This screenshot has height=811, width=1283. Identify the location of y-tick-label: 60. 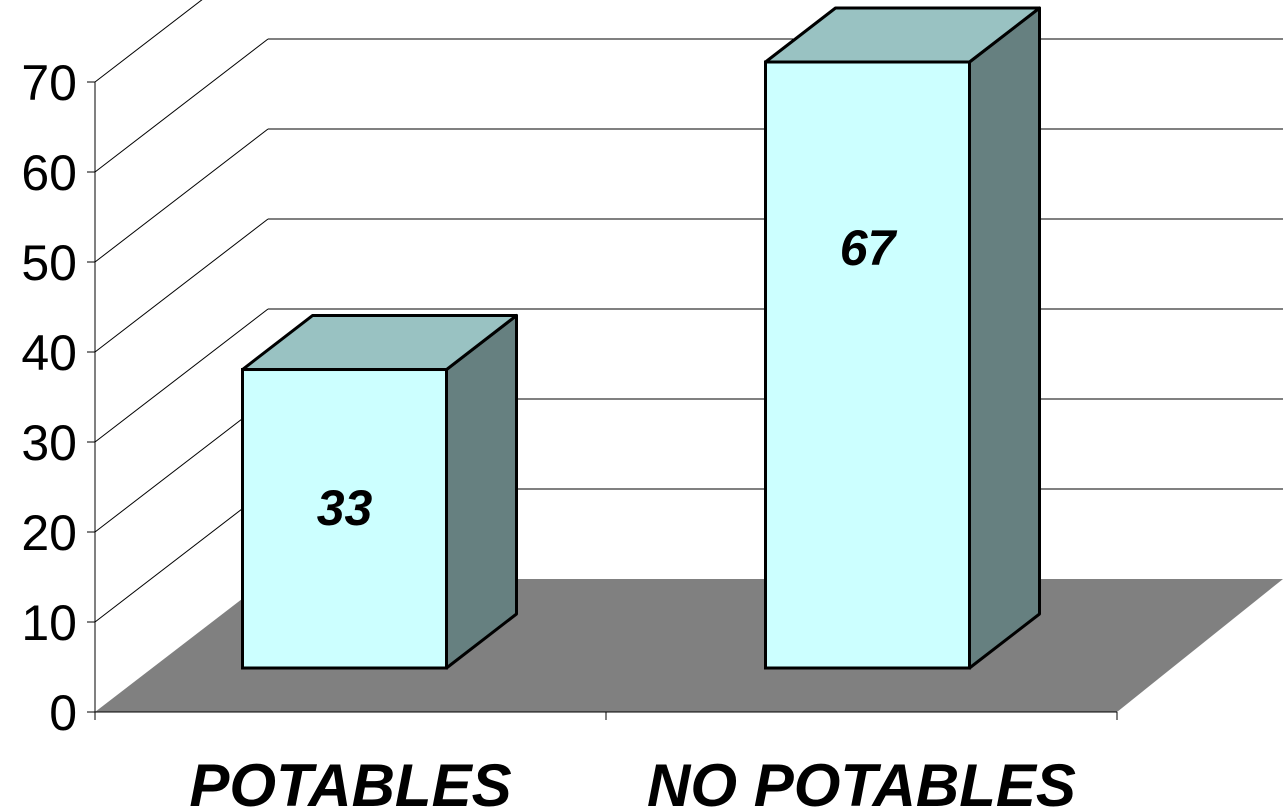
(49, 173).